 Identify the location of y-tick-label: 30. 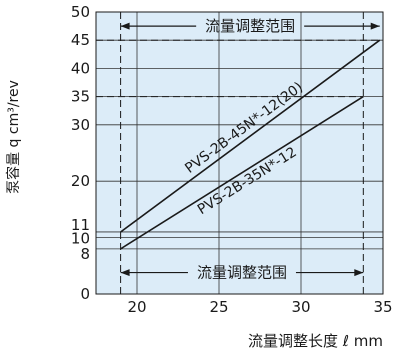
(80, 125).